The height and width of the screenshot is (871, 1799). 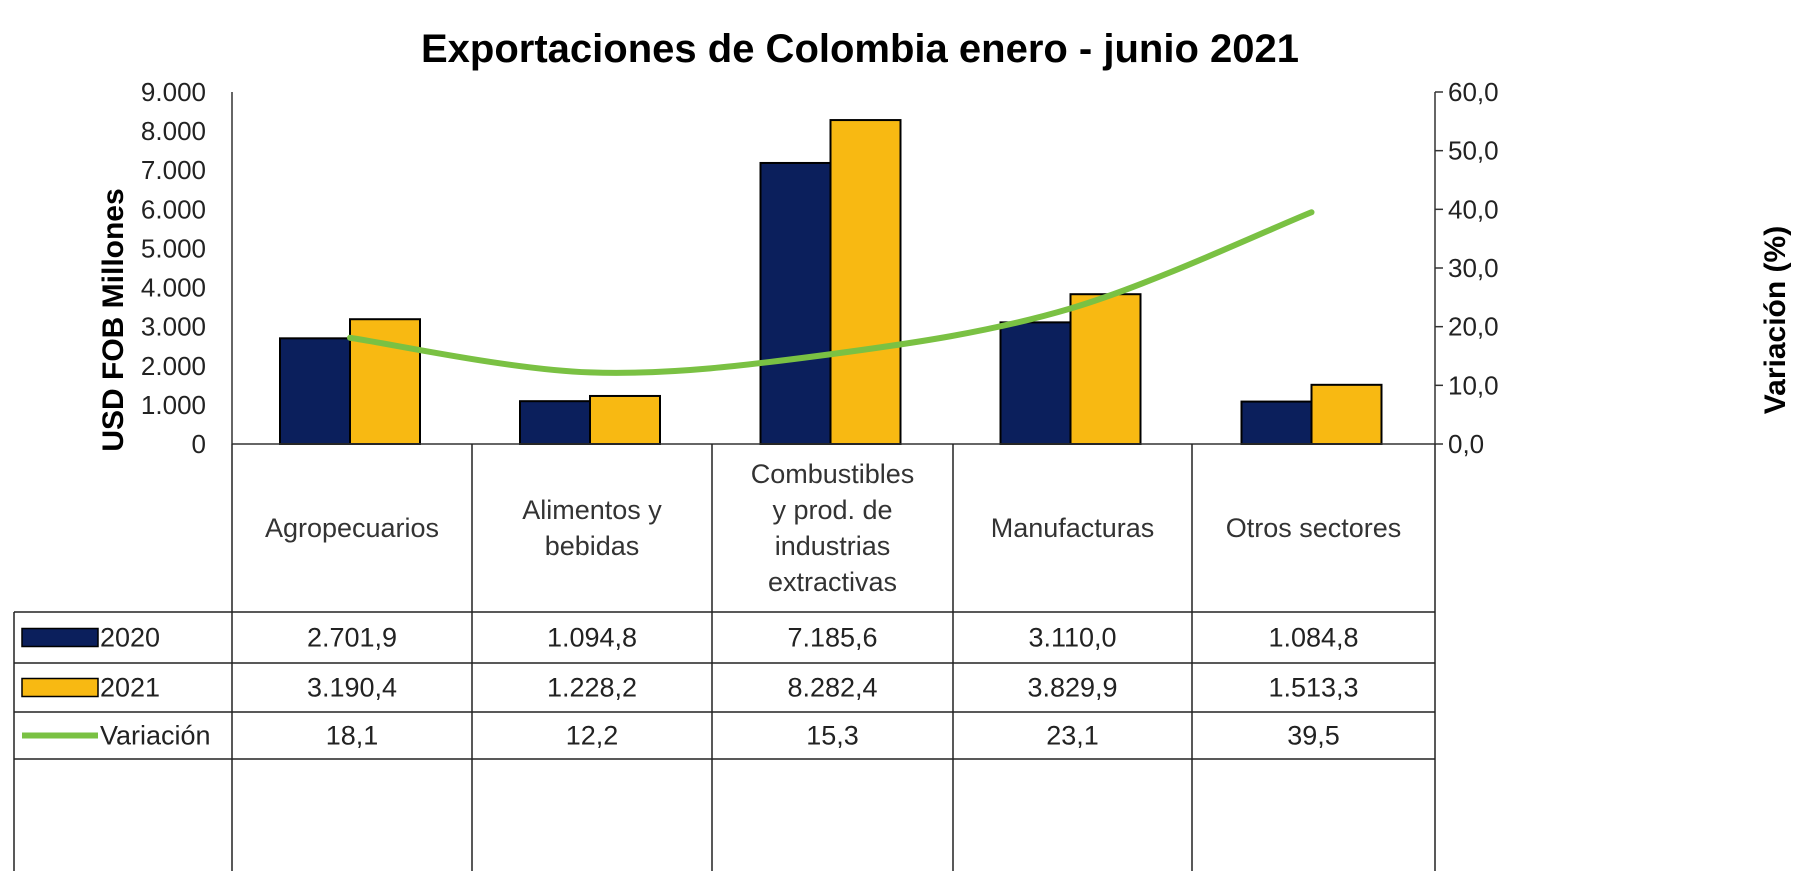 I want to click on category-label-line: extractivas, so click(x=832, y=582).